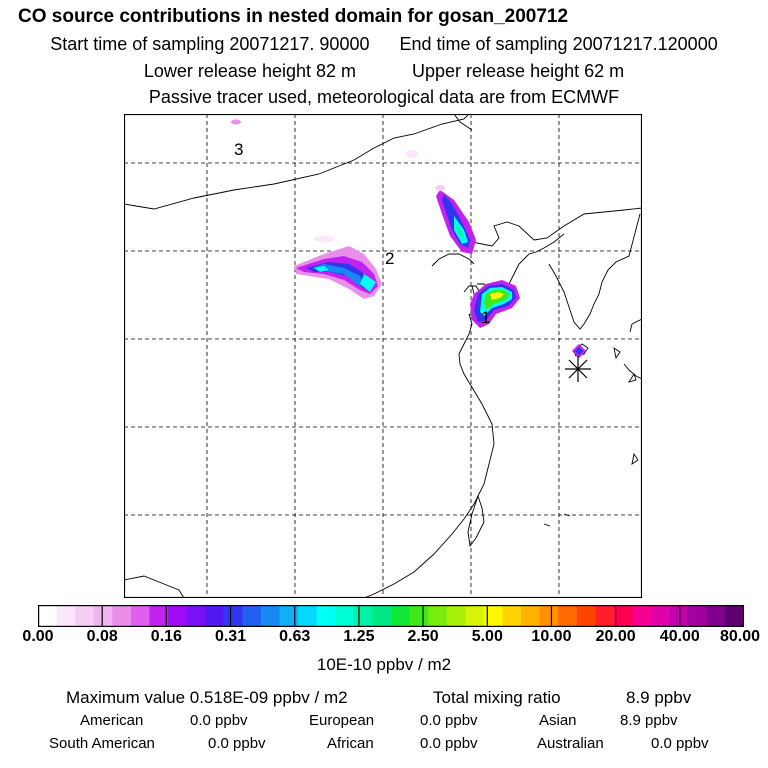 The image size is (768, 768). I want to click on total-mixing-value: 8.9 ppbv, so click(659, 697).